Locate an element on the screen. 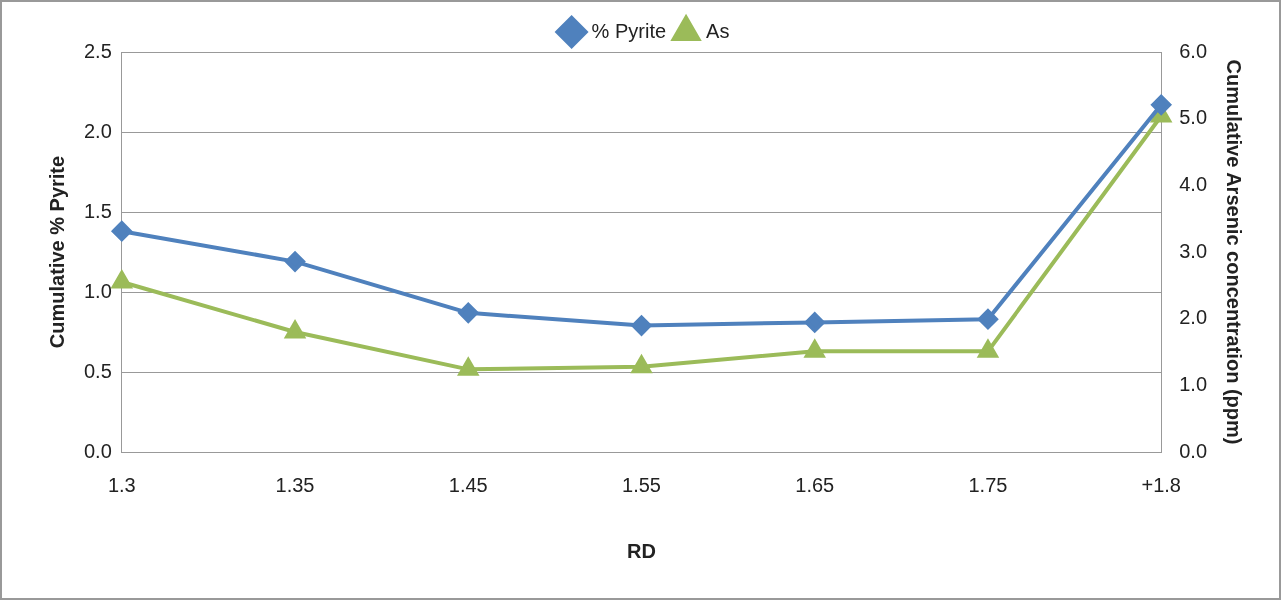  y-tick-label: 0.5 is located at coordinates (97, 370).